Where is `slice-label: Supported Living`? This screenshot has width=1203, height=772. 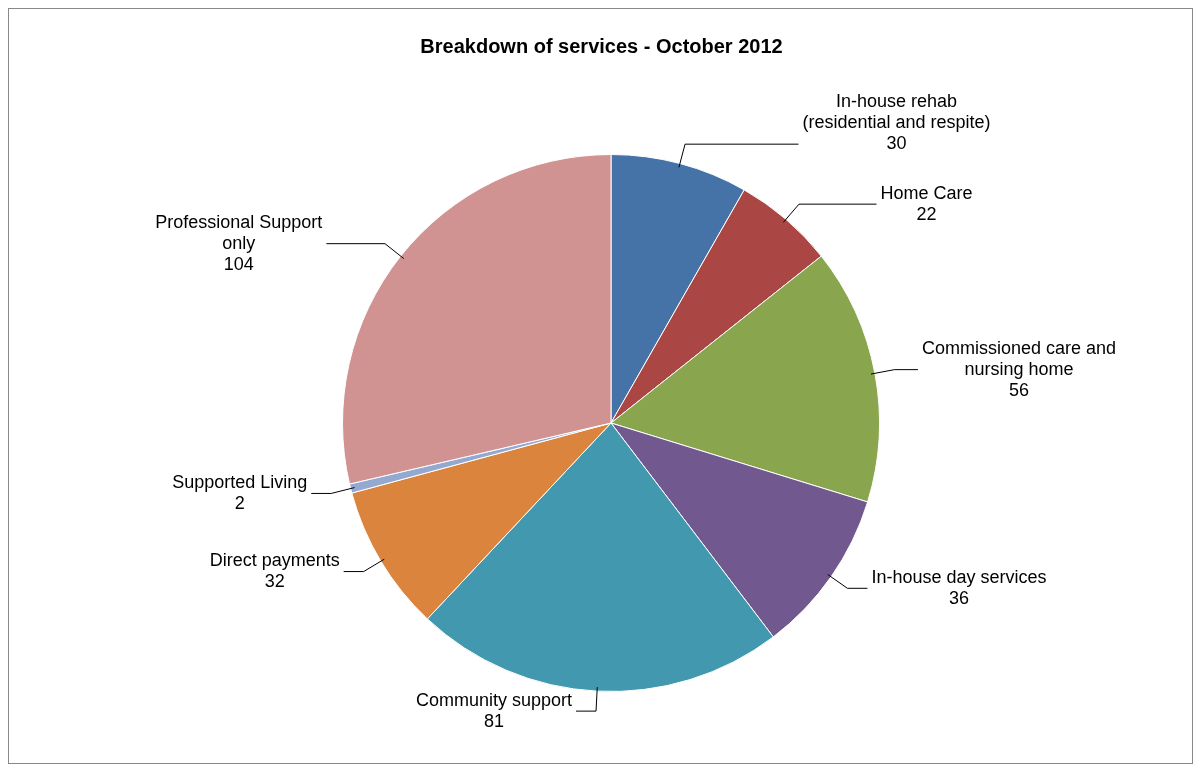
slice-label: Supported Living is located at coordinates (240, 481).